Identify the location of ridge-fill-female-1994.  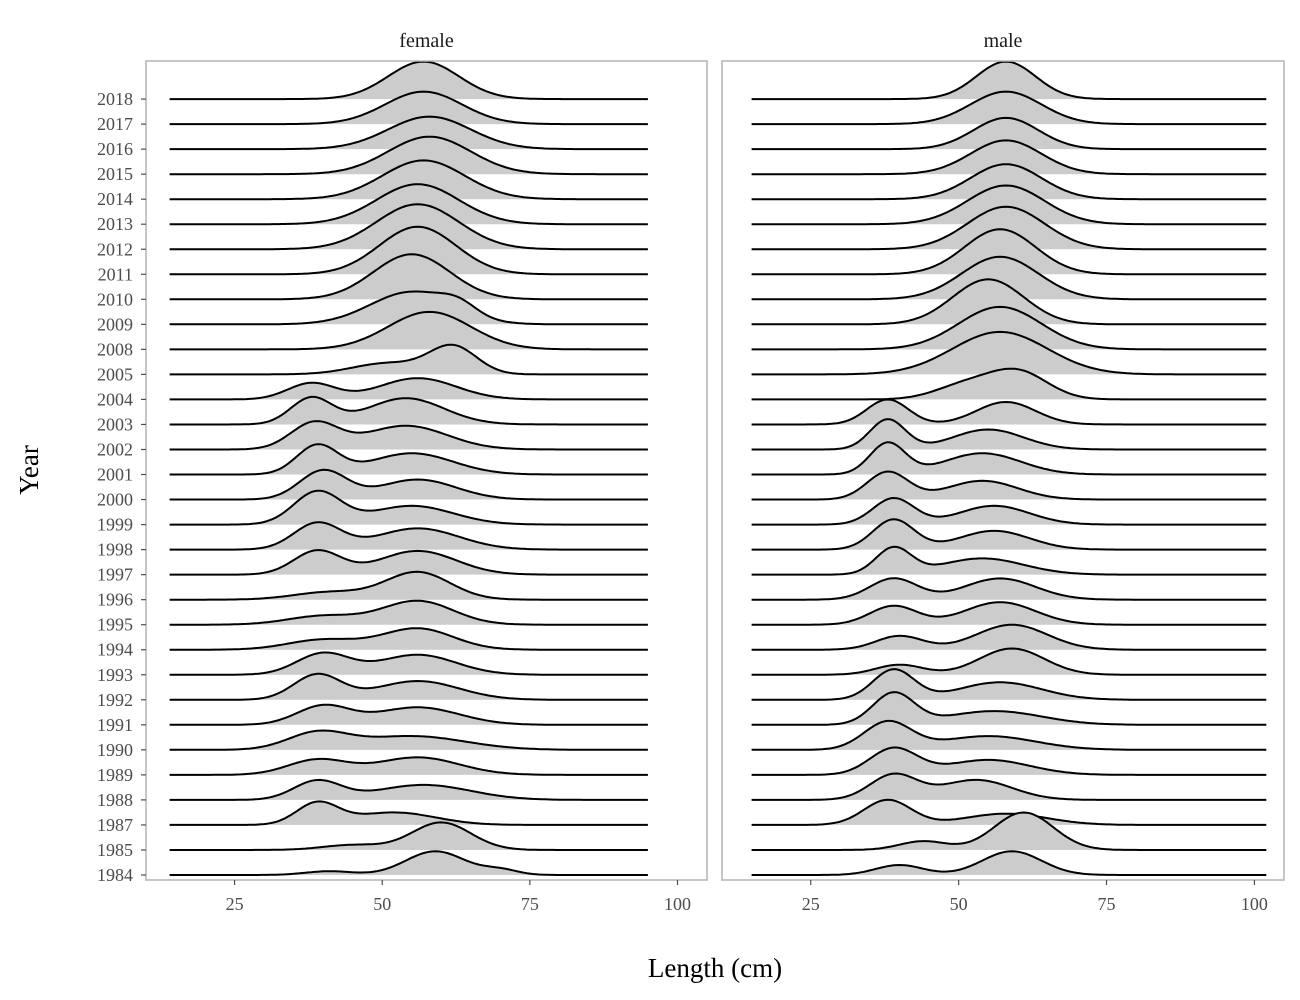
(408, 639).